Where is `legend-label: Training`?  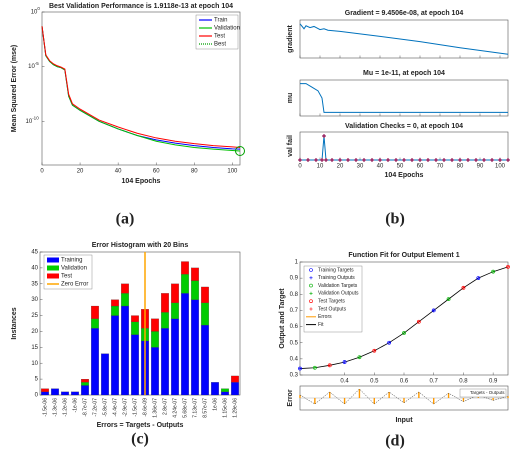
legend-label: Training is located at coordinates (71, 261).